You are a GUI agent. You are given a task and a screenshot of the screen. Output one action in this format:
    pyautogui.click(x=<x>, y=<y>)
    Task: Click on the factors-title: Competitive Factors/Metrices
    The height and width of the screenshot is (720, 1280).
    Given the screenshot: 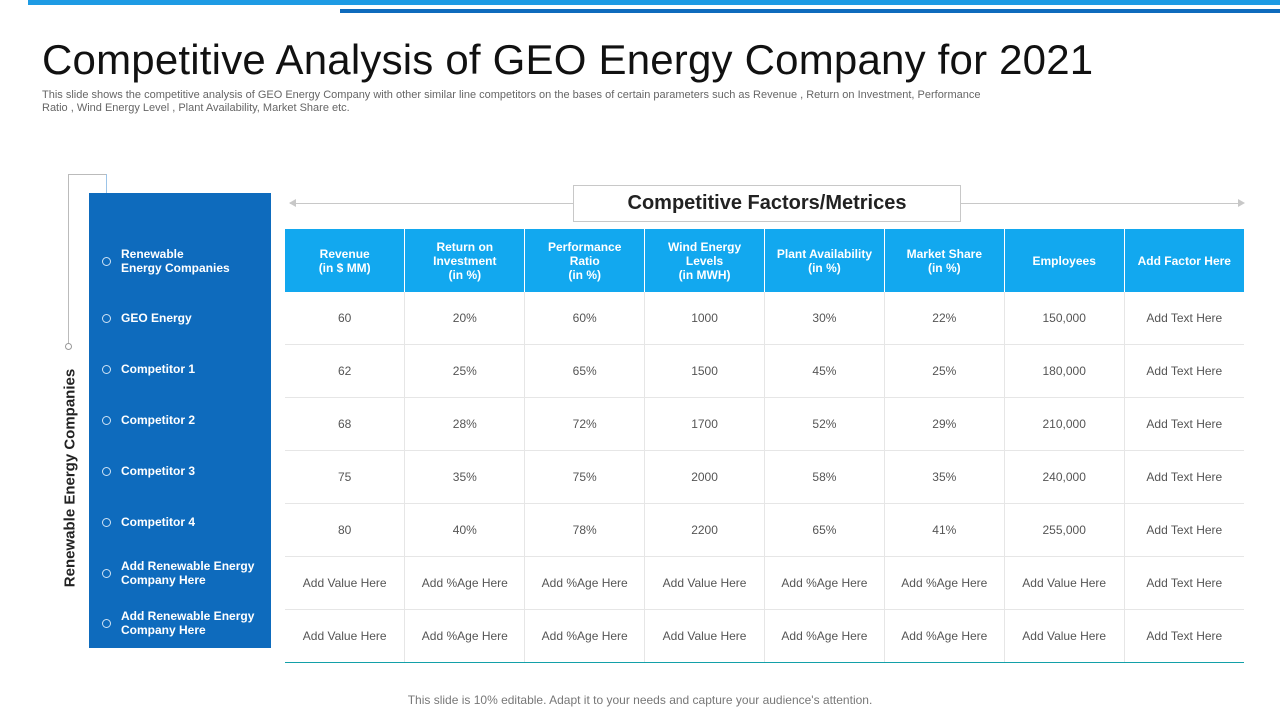 What is the action you would take?
    pyautogui.click(x=767, y=203)
    